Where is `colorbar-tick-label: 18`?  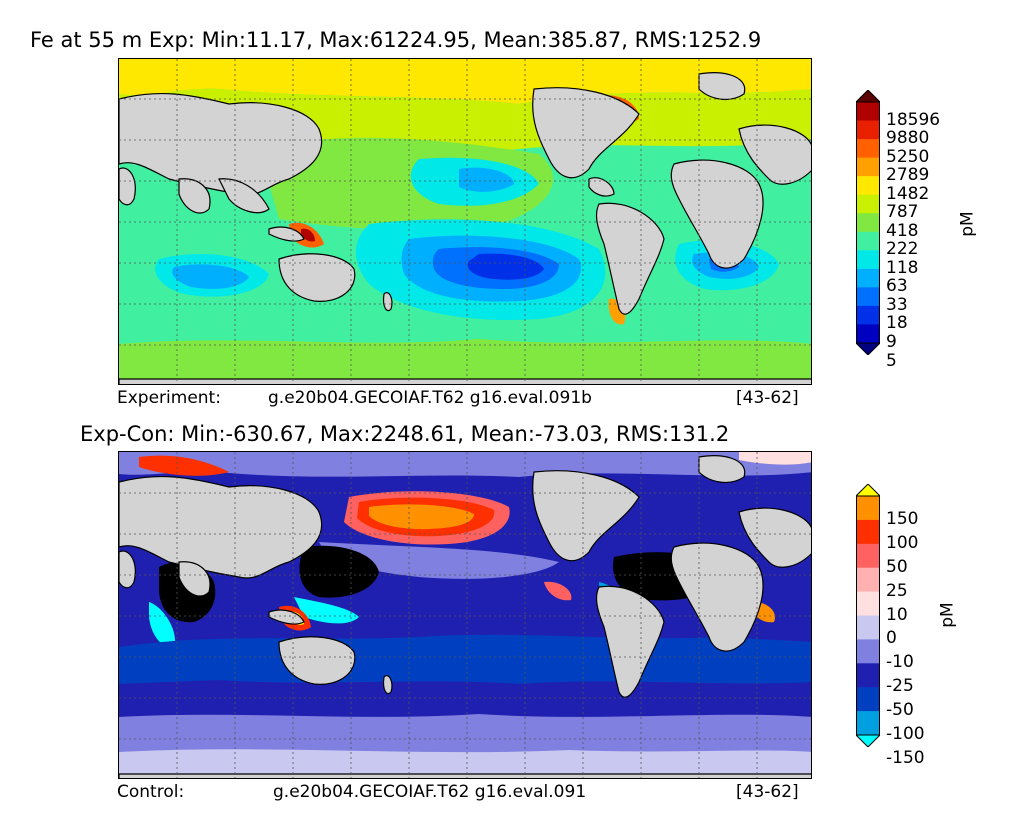
colorbar-tick-label: 18 is located at coordinates (897, 323).